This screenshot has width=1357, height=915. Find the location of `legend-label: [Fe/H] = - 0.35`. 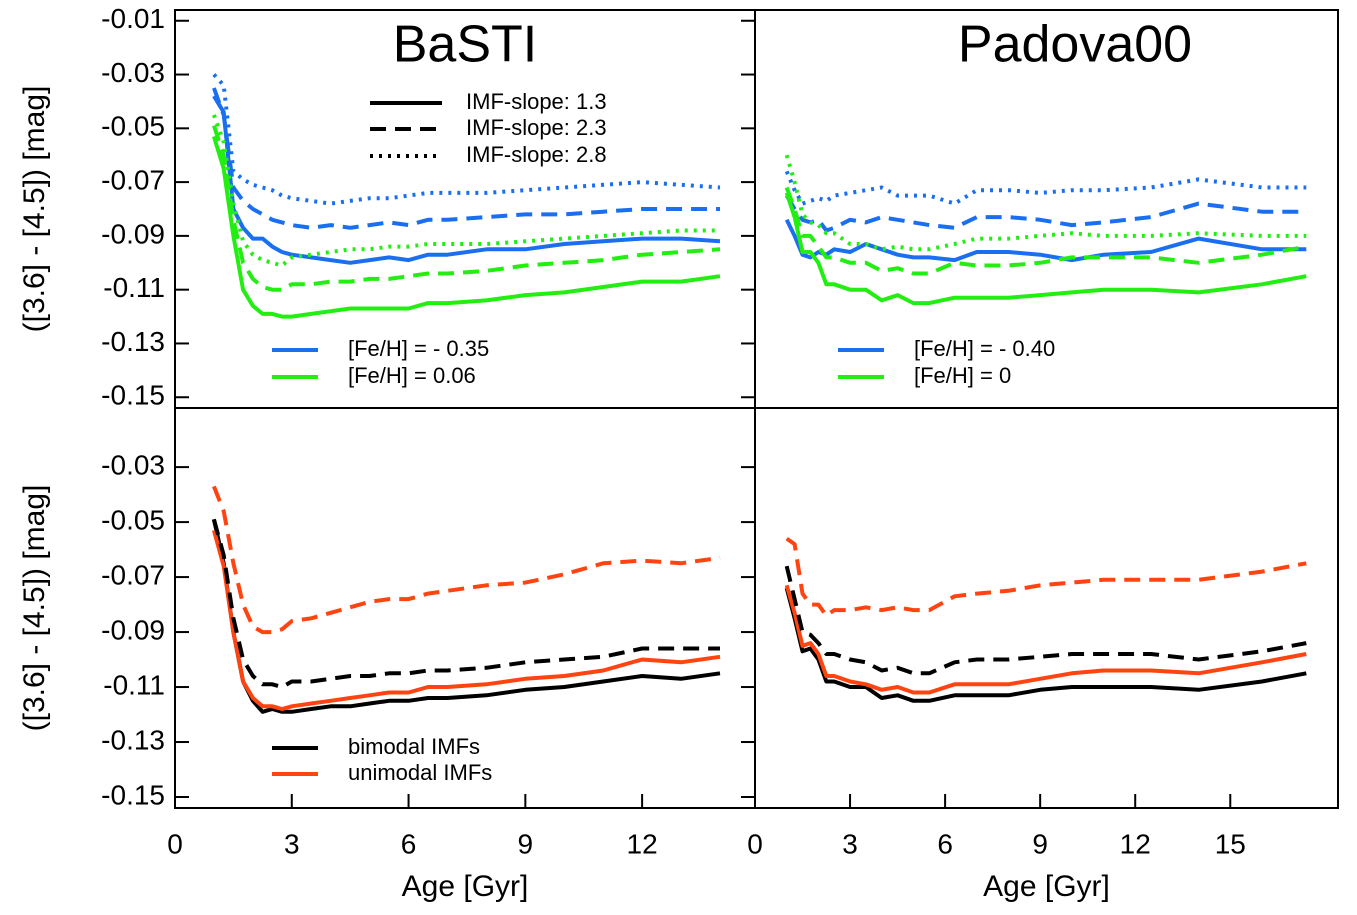

legend-label: [Fe/H] = - 0.35 is located at coordinates (418, 348).